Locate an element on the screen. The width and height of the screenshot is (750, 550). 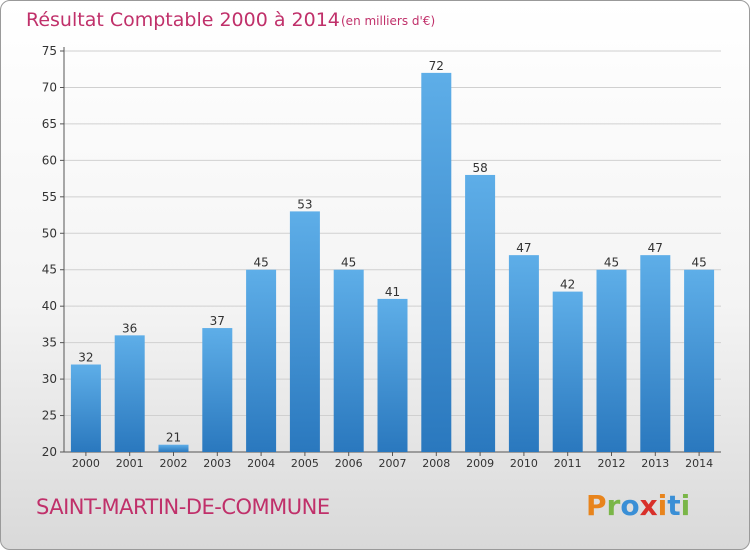
y-tick-label: 65 is located at coordinates (49, 124).